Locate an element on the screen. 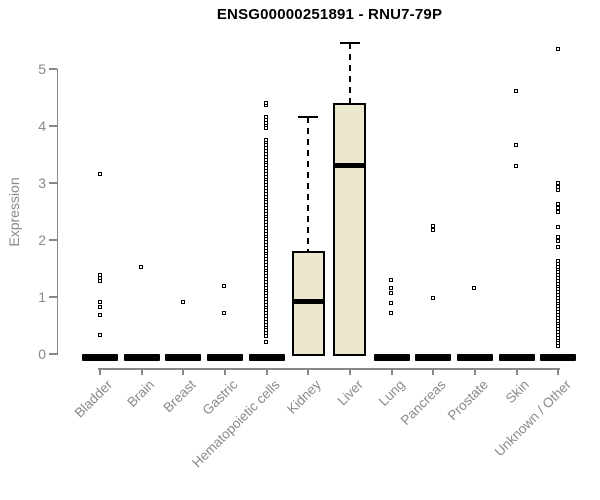 The height and width of the screenshot is (500, 600). x-tick-label: Prostate is located at coordinates (467, 400).